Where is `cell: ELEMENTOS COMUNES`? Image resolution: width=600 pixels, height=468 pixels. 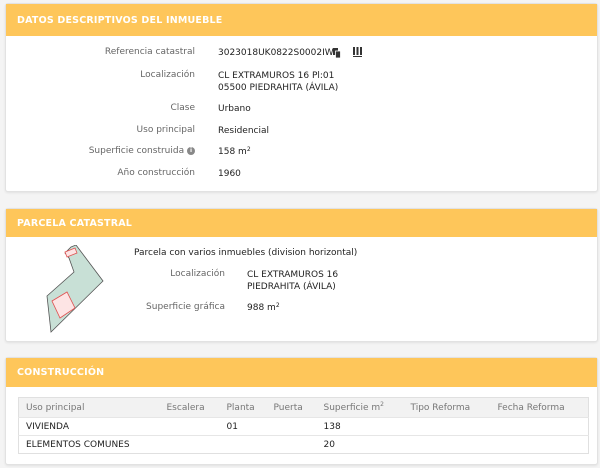
cell: ELEMENTOS COMUNES is located at coordinates (89, 444).